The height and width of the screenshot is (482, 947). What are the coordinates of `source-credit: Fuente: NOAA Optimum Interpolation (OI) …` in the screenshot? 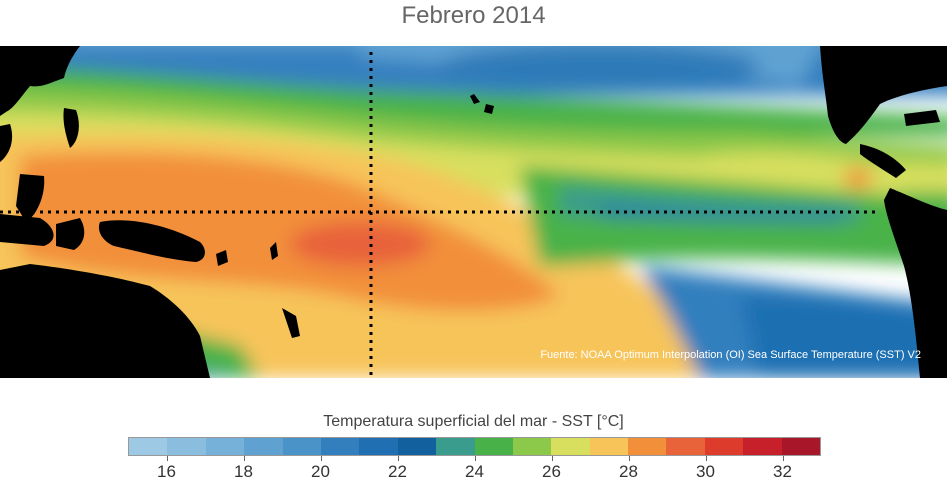 It's located at (730, 355).